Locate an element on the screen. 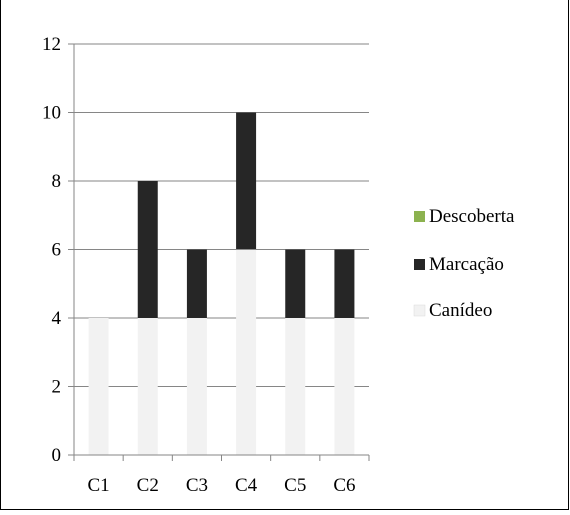  y-tick-label: 0 is located at coordinates (57, 455).